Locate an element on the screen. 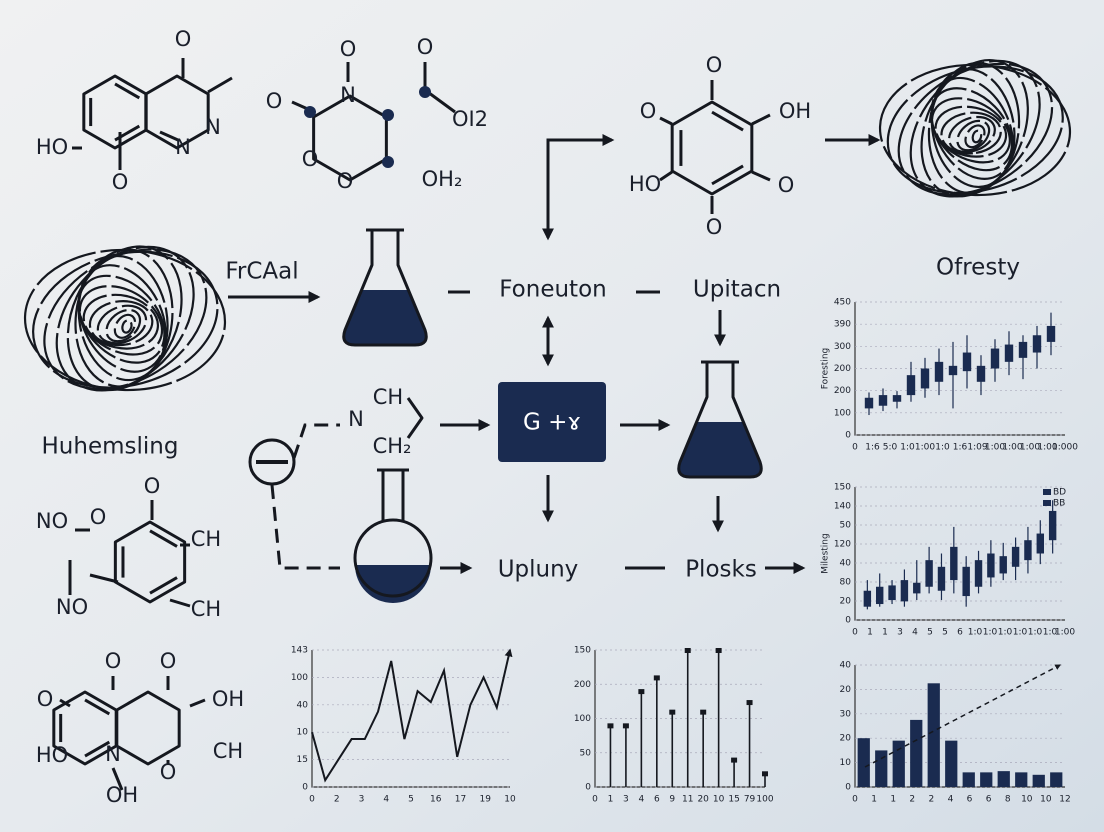 The height and width of the screenshot is (832, 1104). legend-swatch is located at coordinates (1047, 492).